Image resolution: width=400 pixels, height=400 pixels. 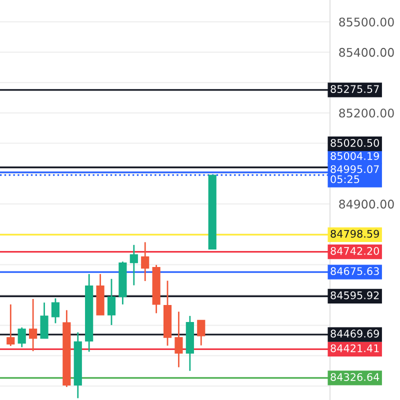 What do you see at coordinates (354, 334) in the screenshot?
I see `ref-line-label: 84469.69` at bounding box center [354, 334].